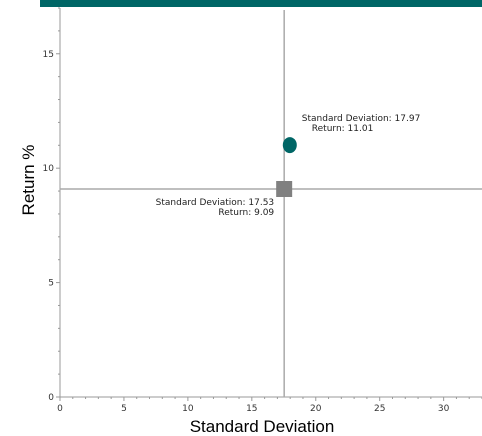  I want to click on data-point-circle, so click(289, 145).